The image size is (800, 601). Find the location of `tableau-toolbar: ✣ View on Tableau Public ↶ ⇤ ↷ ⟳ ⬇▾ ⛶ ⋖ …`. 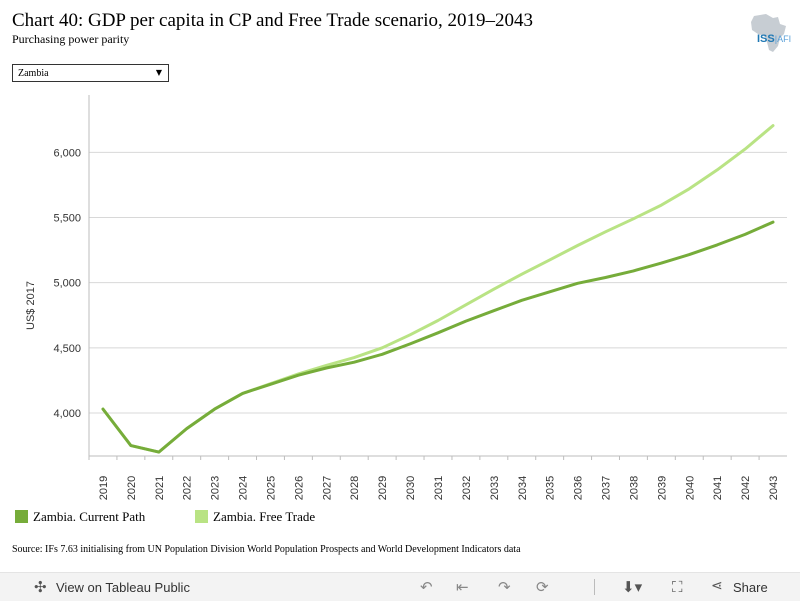

tableau-toolbar: ✣ View on Tableau Public ↶ ⇤ ↷ ⟳ ⬇▾ ⛶ ⋖ … is located at coordinates (400, 586).